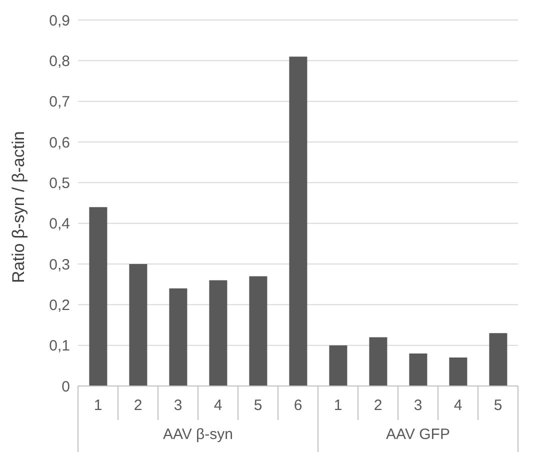 The height and width of the screenshot is (467, 538). What do you see at coordinates (59, 102) in the screenshot?
I see `y-tick-label: 0,7` at bounding box center [59, 102].